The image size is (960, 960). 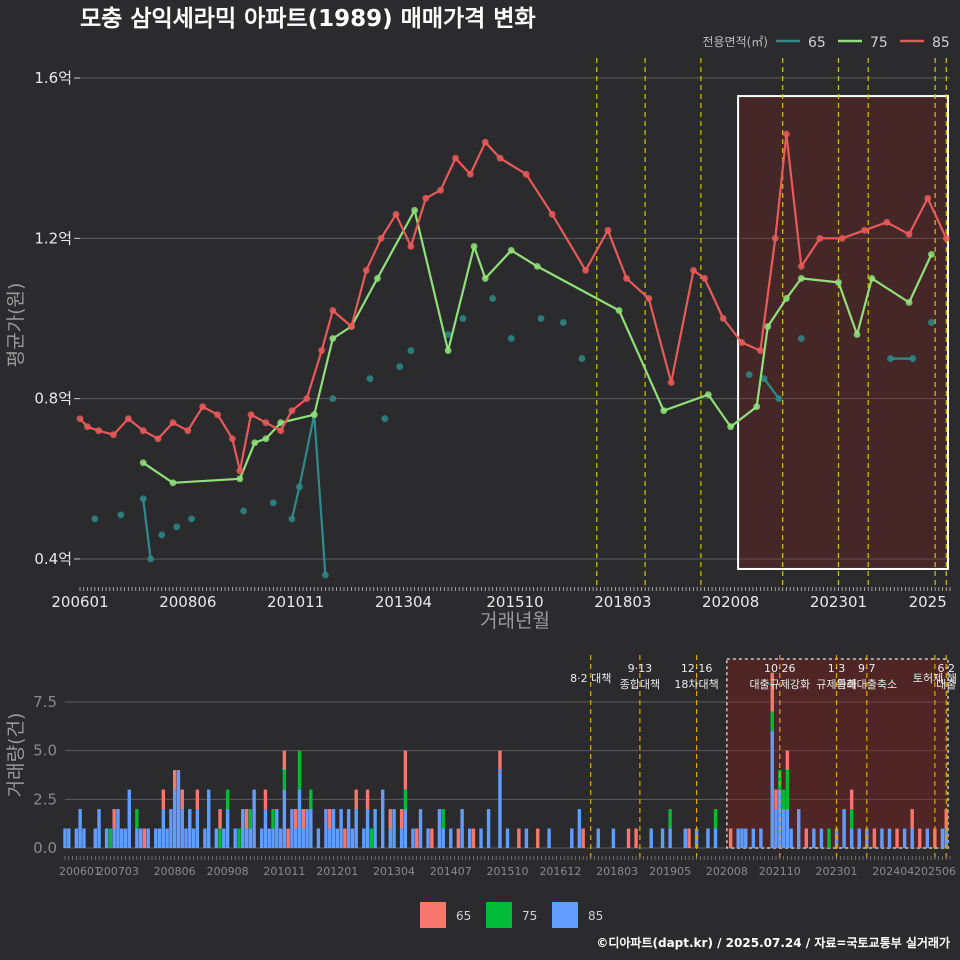 I want to click on event-label: 규제완화, so click(x=836, y=684).